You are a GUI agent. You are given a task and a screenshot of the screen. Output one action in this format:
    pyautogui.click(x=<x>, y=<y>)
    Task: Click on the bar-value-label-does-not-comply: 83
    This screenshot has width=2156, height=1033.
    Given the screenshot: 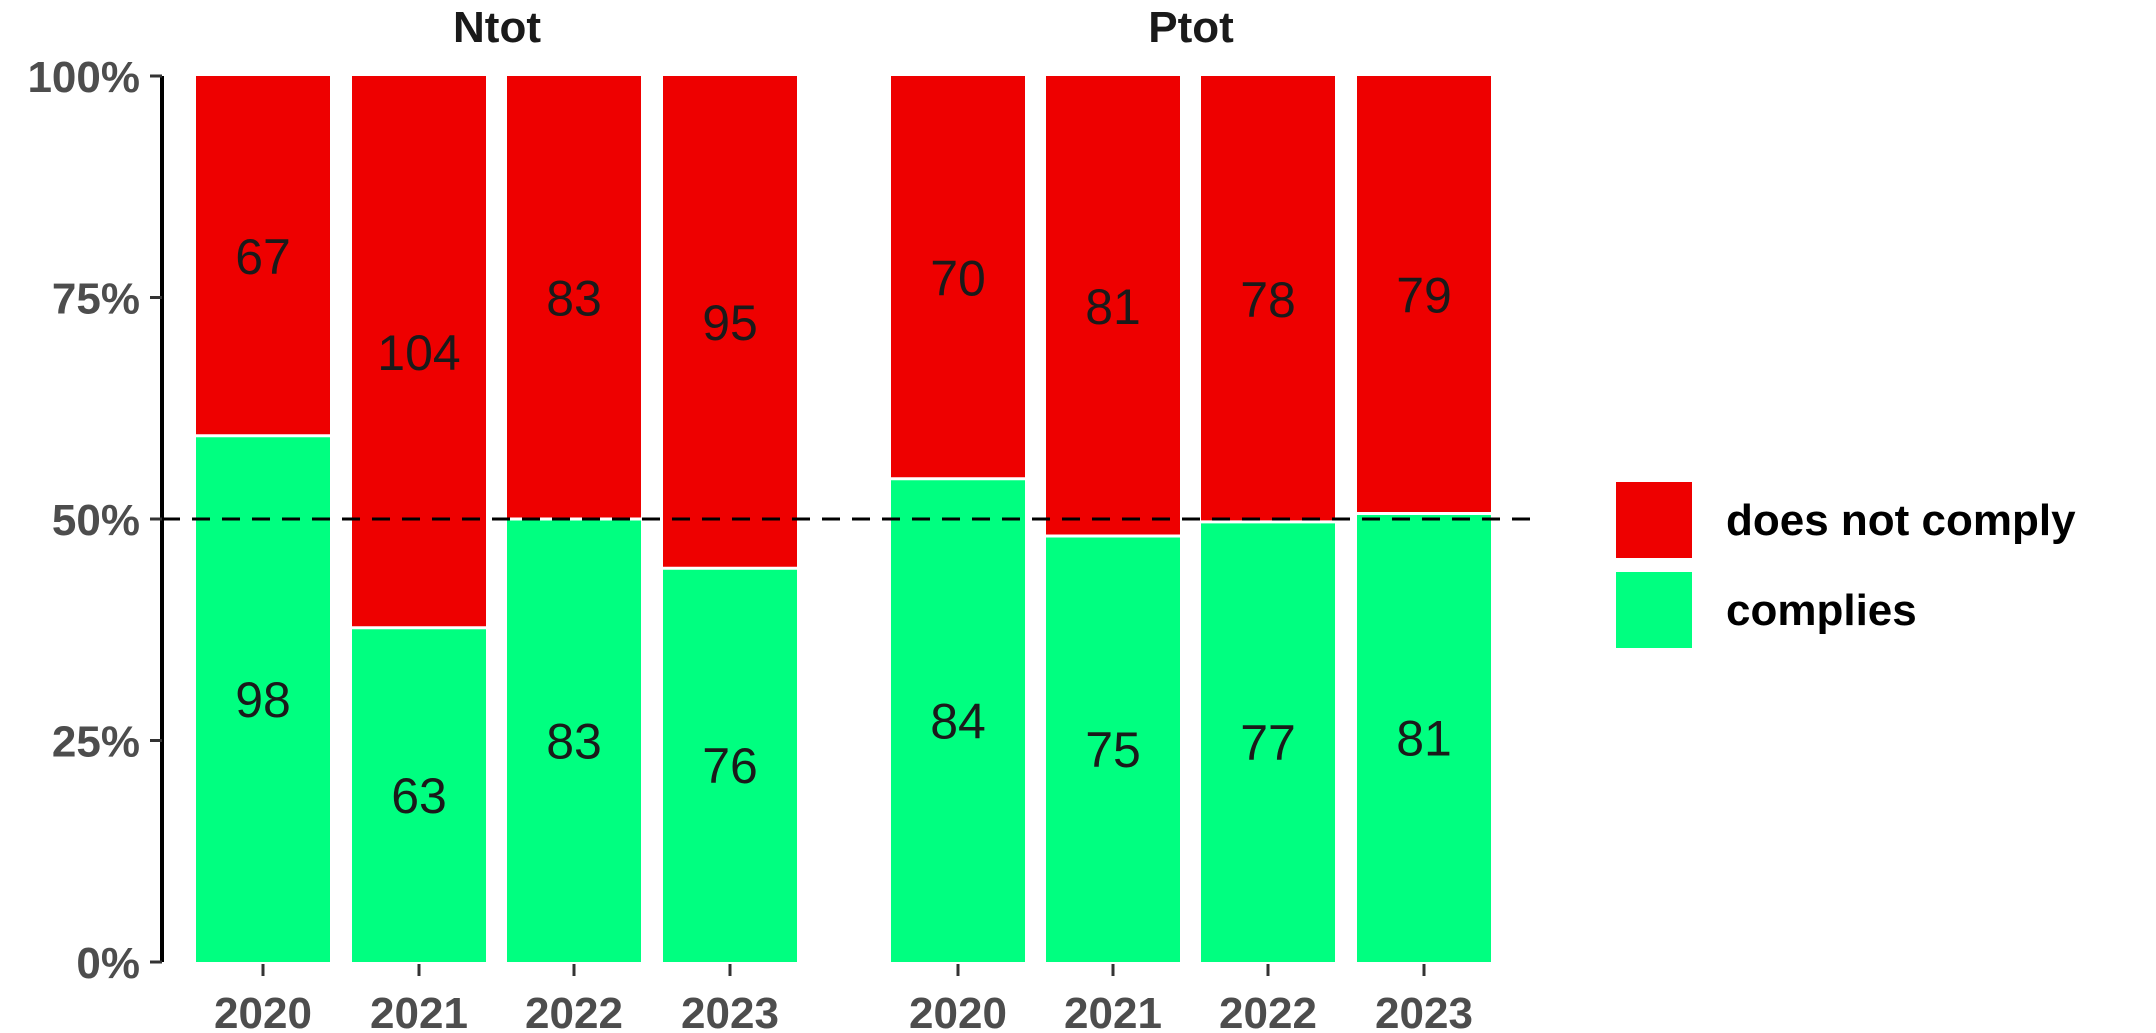 What is the action you would take?
    pyautogui.click(x=574, y=299)
    